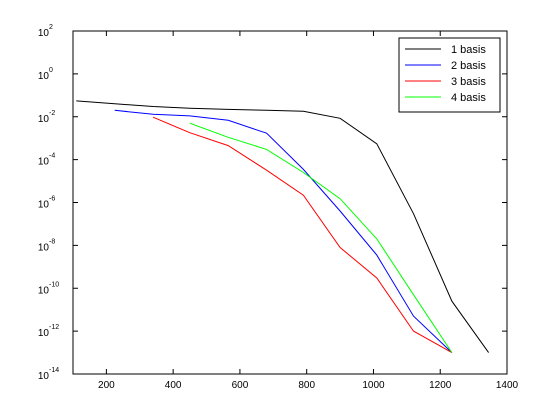  Describe the element at coordinates (106, 385) in the screenshot. I see `x-tick-label: 200` at that location.